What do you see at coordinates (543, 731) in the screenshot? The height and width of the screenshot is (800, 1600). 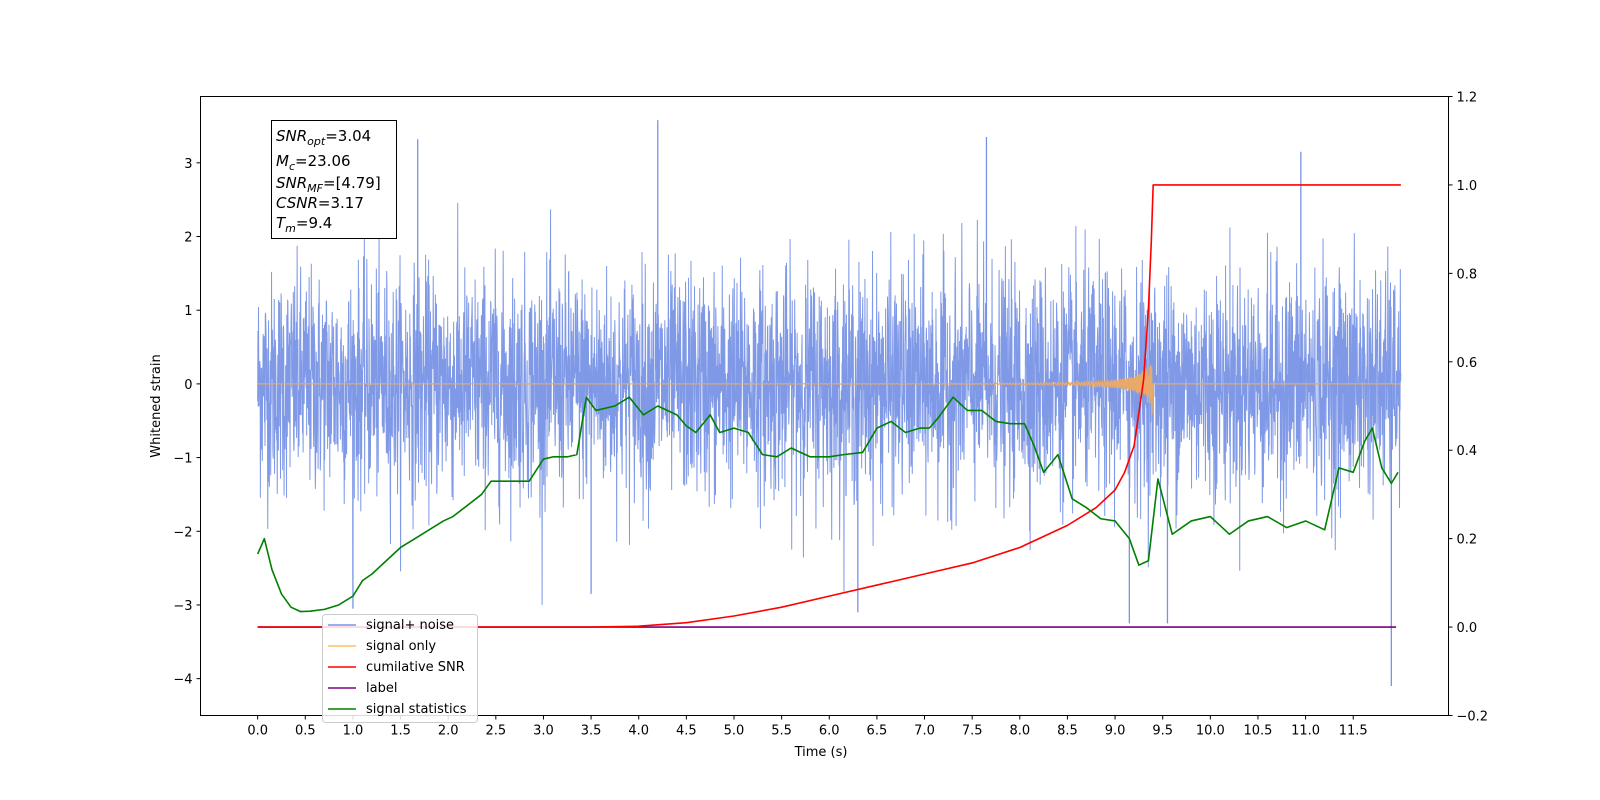 I see `x-tick-label: 3.0` at bounding box center [543, 731].